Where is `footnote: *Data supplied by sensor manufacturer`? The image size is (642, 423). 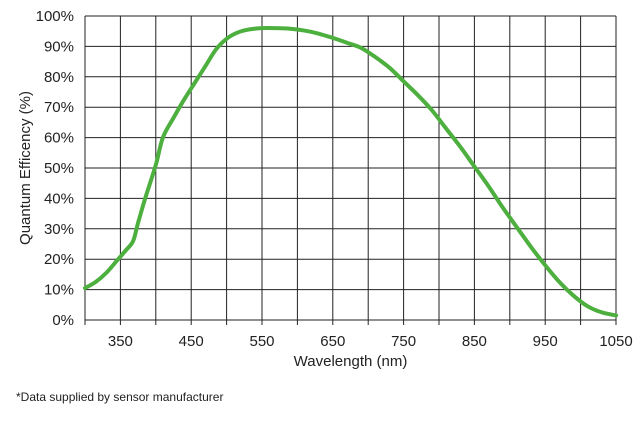 footnote: *Data supplied by sensor manufacturer is located at coordinates (120, 397).